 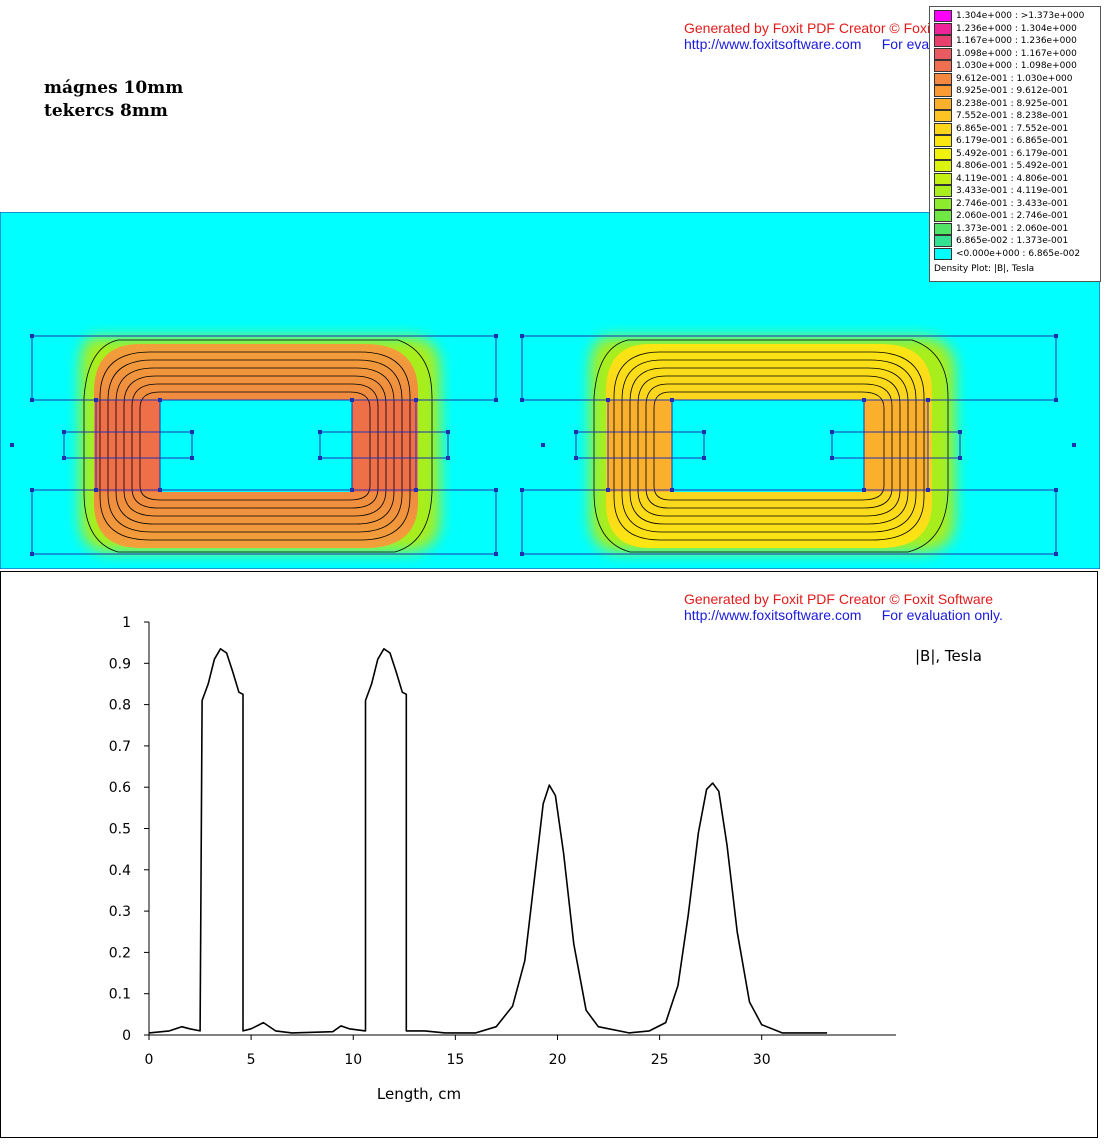 What do you see at coordinates (126, 1036) in the screenshot?
I see `y-tick-label: 0` at bounding box center [126, 1036].